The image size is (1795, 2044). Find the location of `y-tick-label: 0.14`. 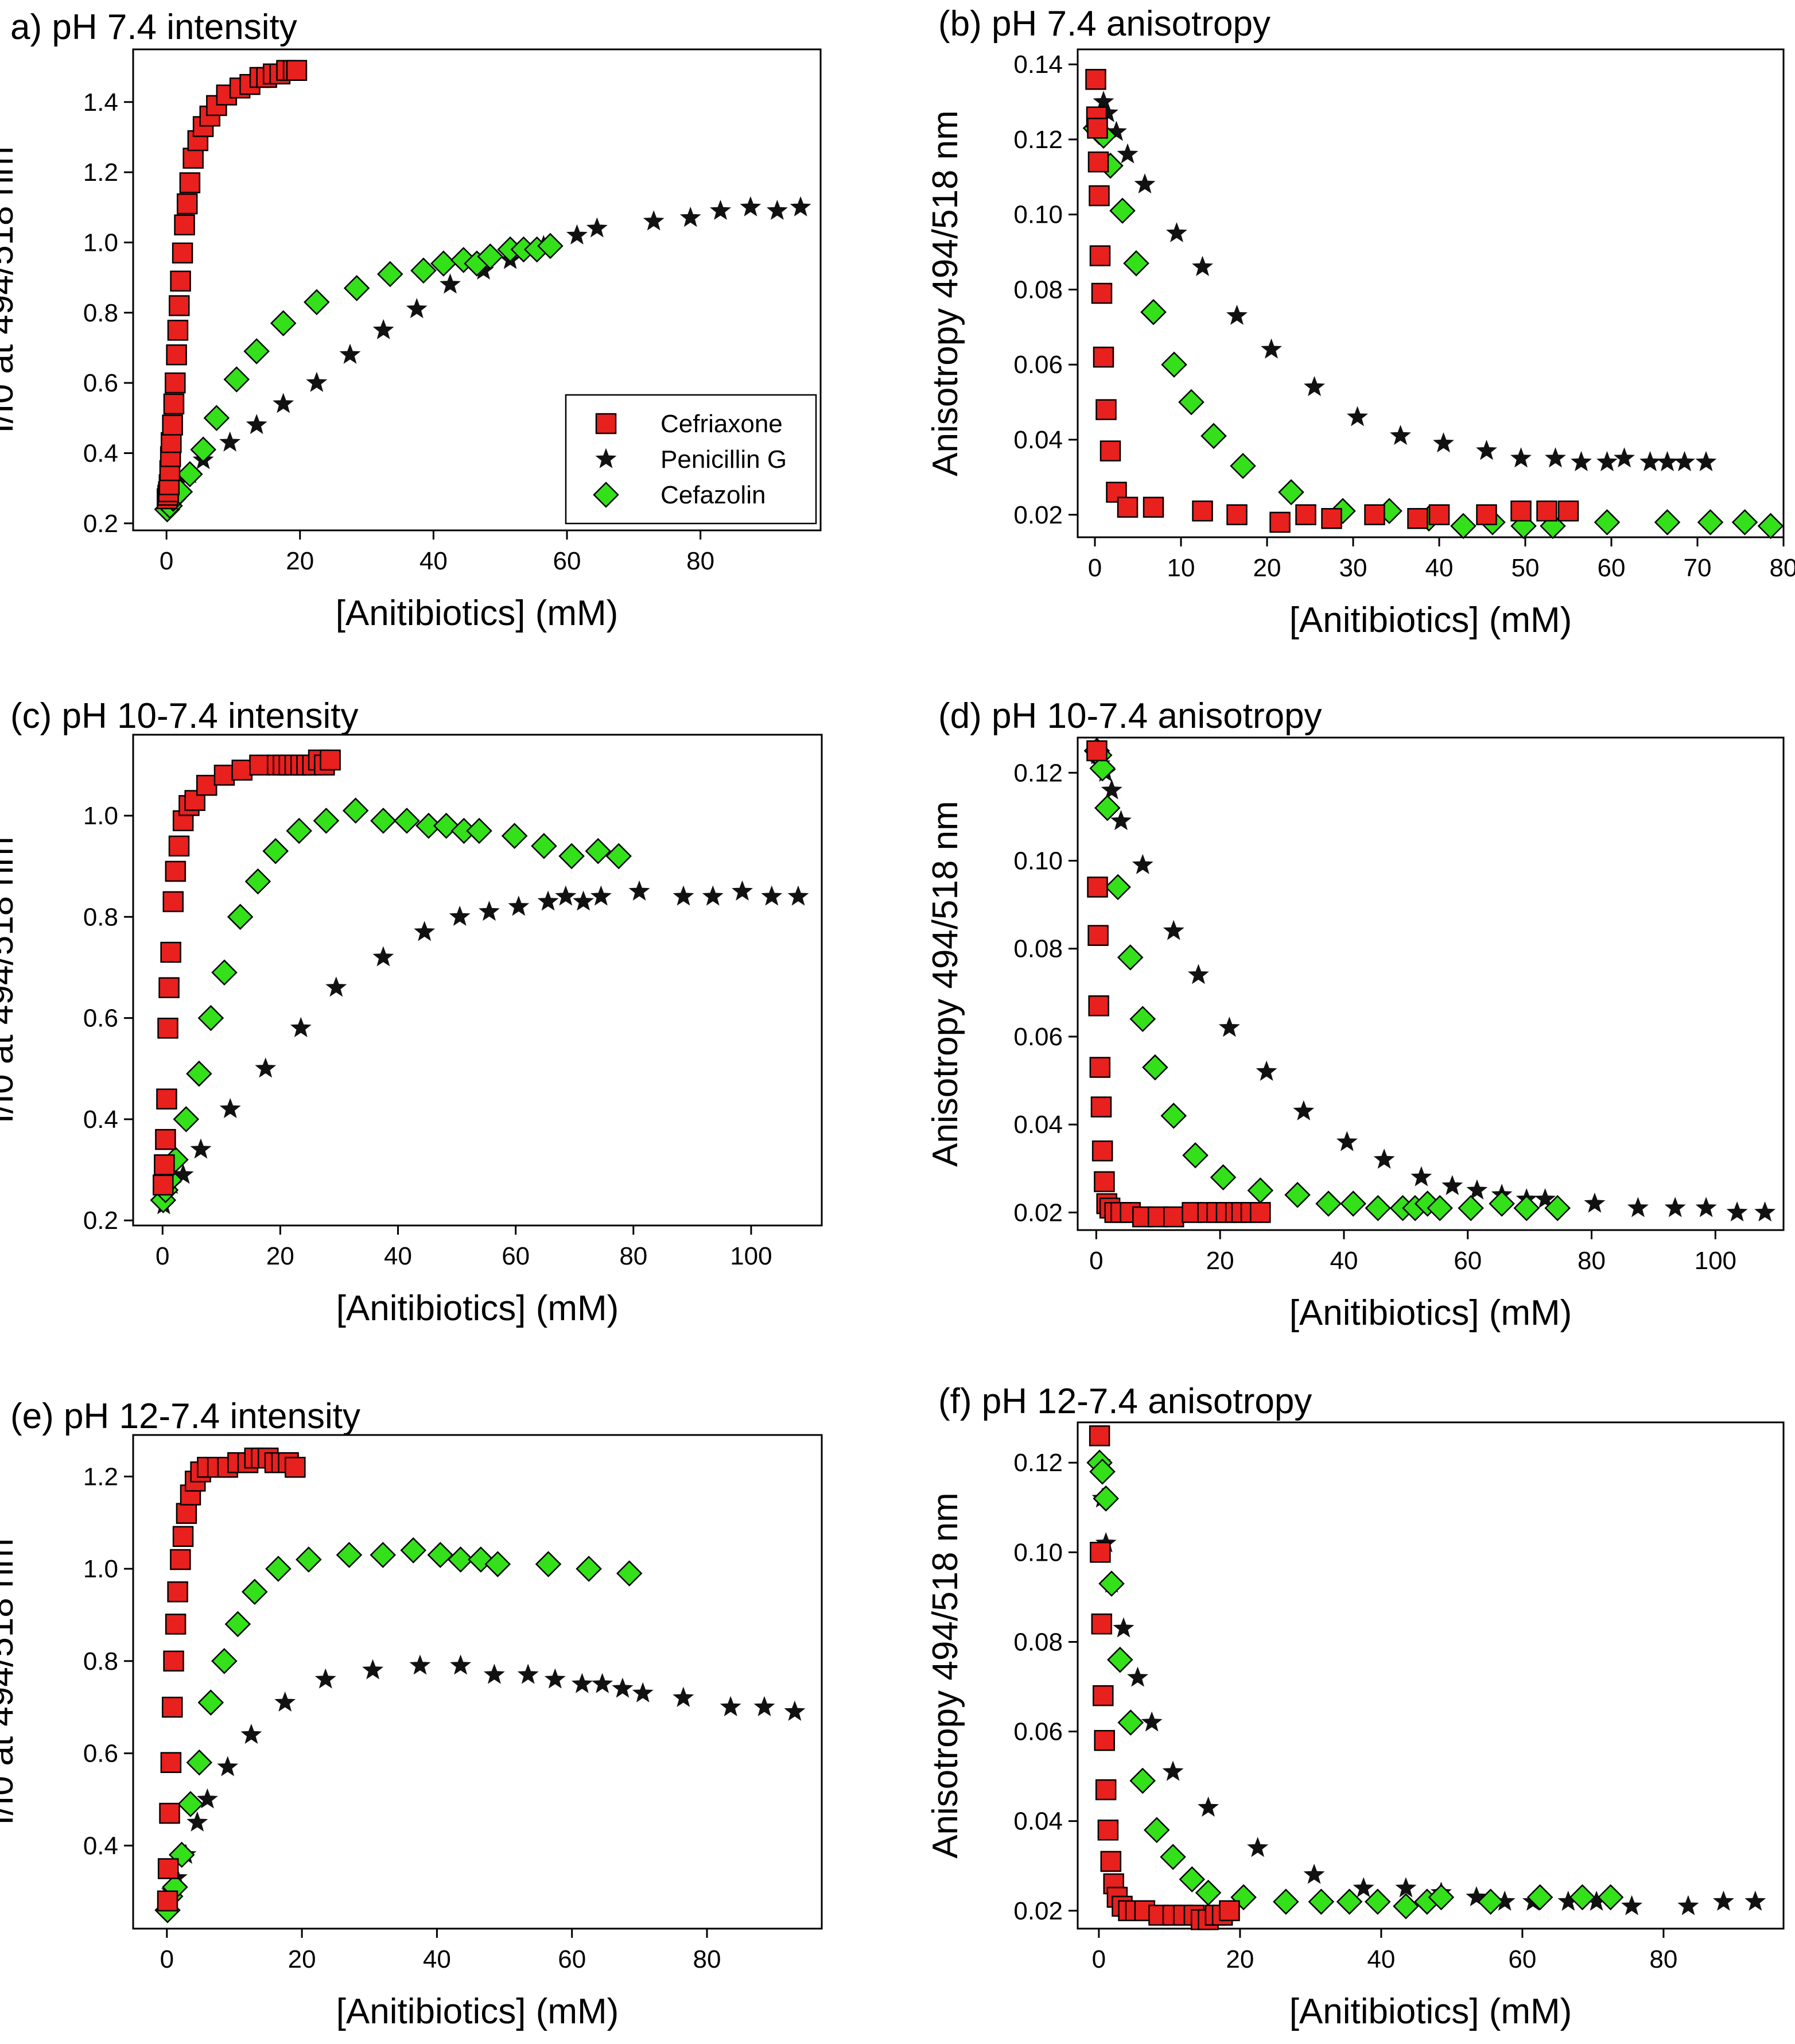

y-tick-label: 0.14 is located at coordinates (1038, 65).